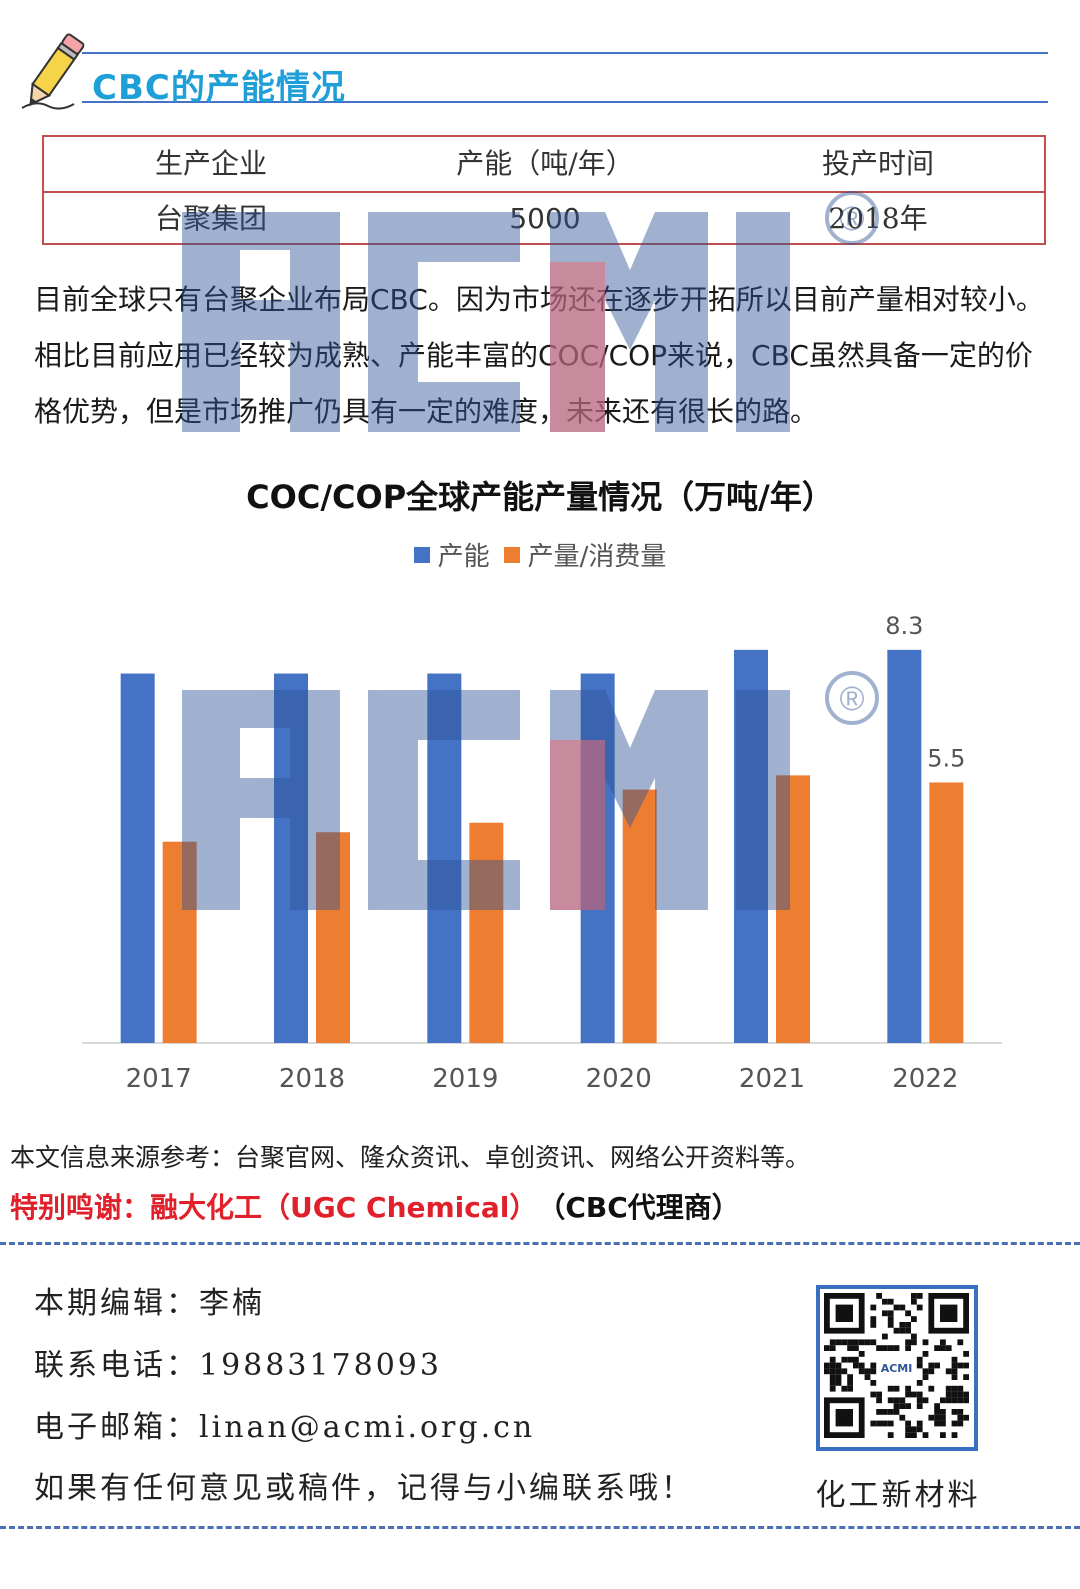  I want to click on footer-editor: 本期编辑：李楠, so click(149, 1303).